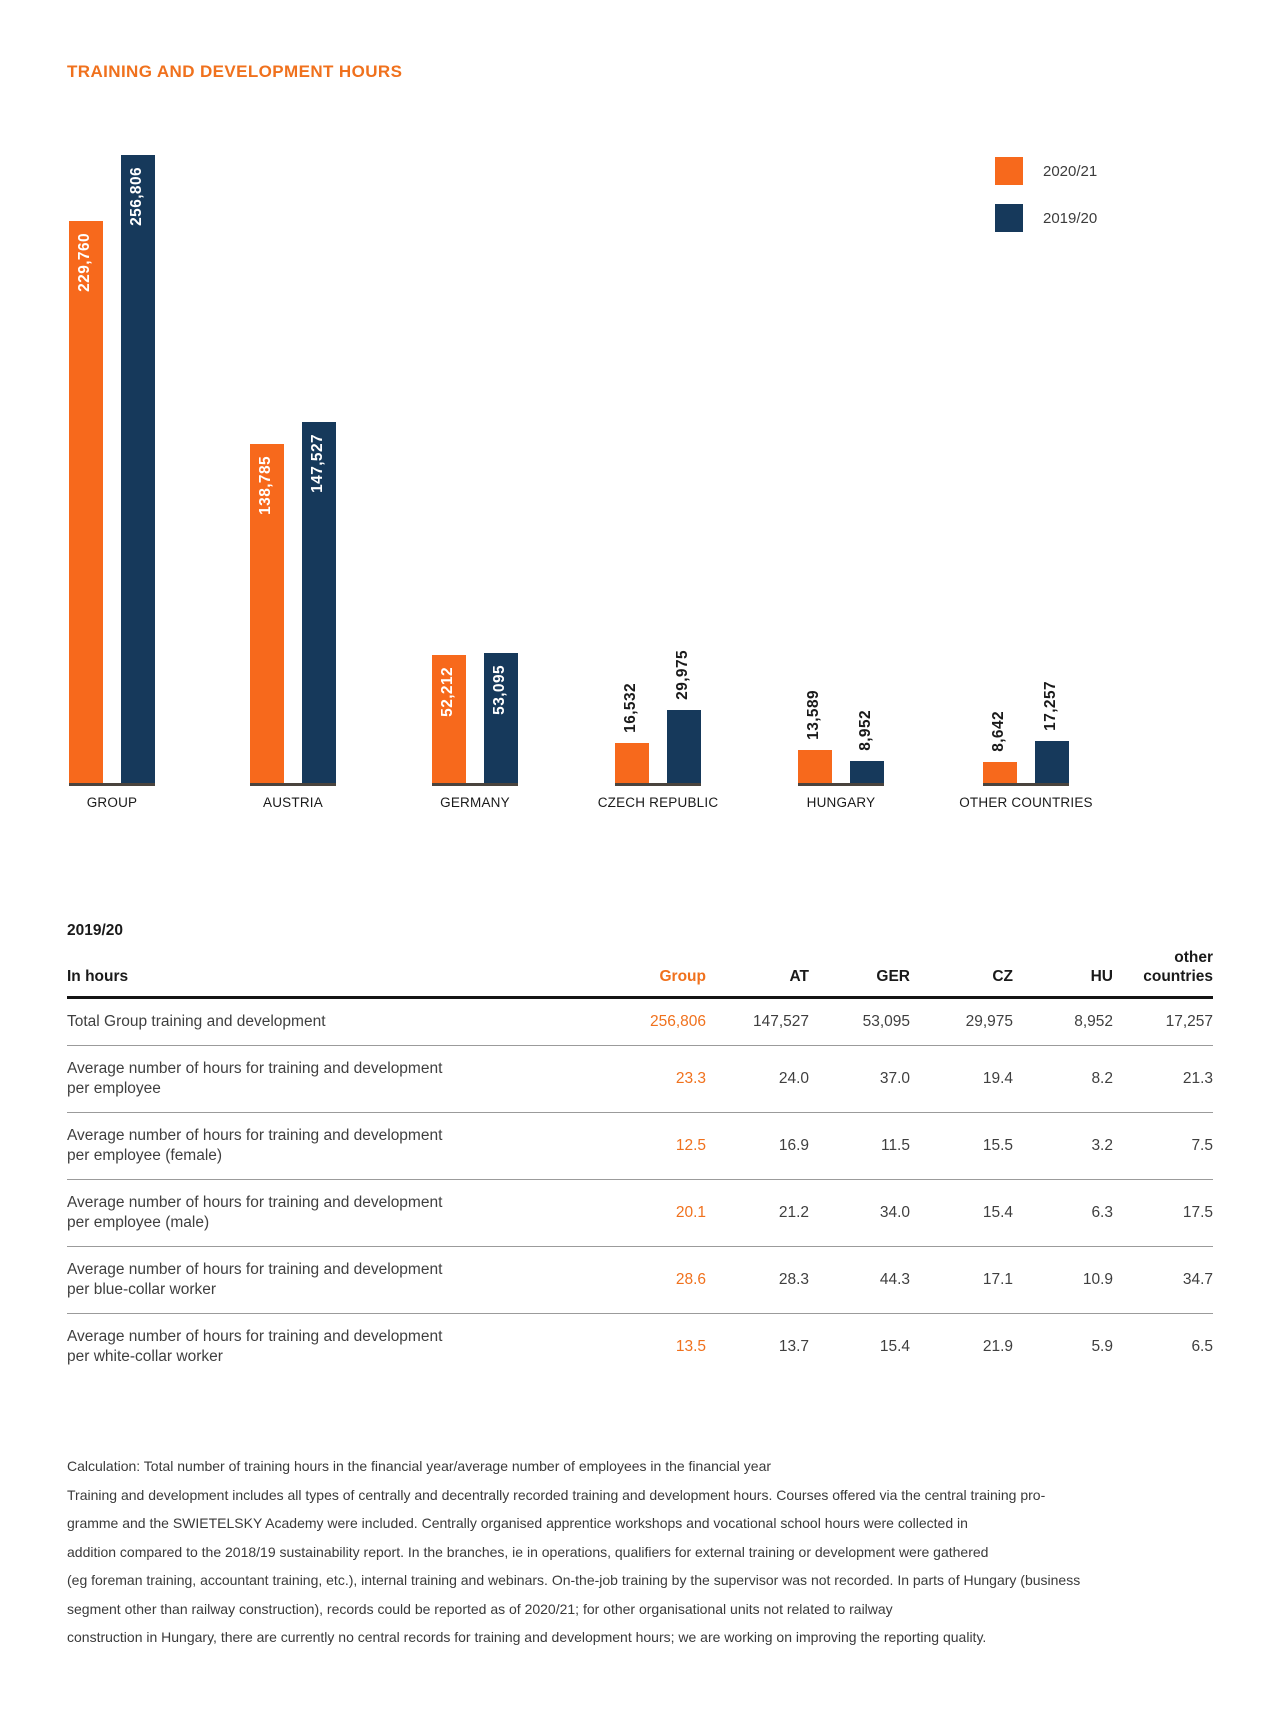 This screenshot has width=1280, height=1714. I want to click on cell-ger: 44.3, so click(859, 1280).